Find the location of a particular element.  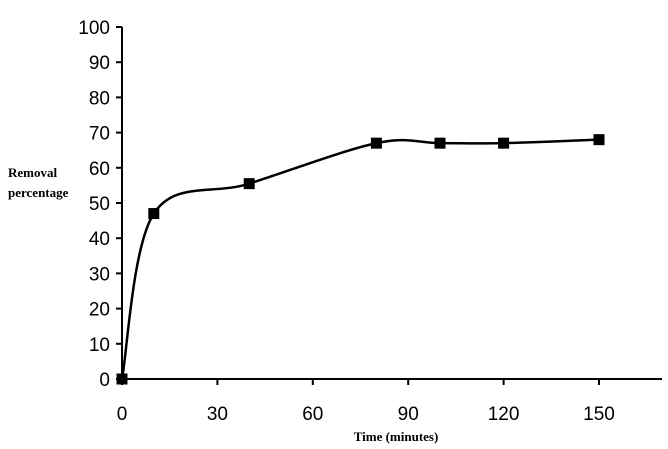

y-tick-label-50: 50 is located at coordinates (99, 204).